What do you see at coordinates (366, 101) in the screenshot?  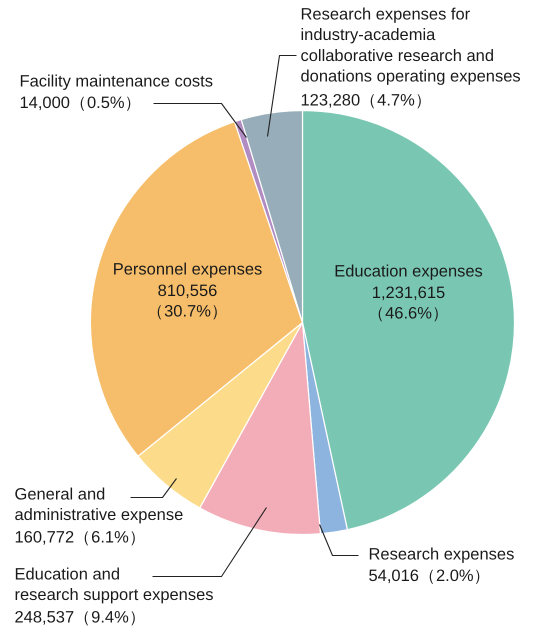 I see `data-label: 123,280（4.7%）` at bounding box center [366, 101].